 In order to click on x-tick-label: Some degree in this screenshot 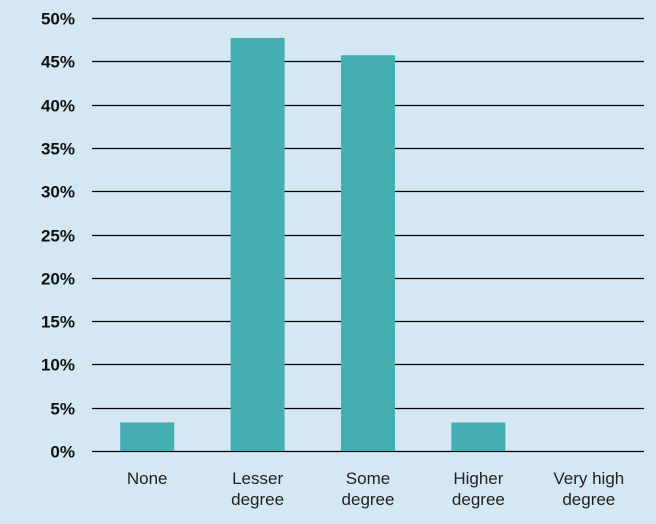, I will do `click(368, 489)`.